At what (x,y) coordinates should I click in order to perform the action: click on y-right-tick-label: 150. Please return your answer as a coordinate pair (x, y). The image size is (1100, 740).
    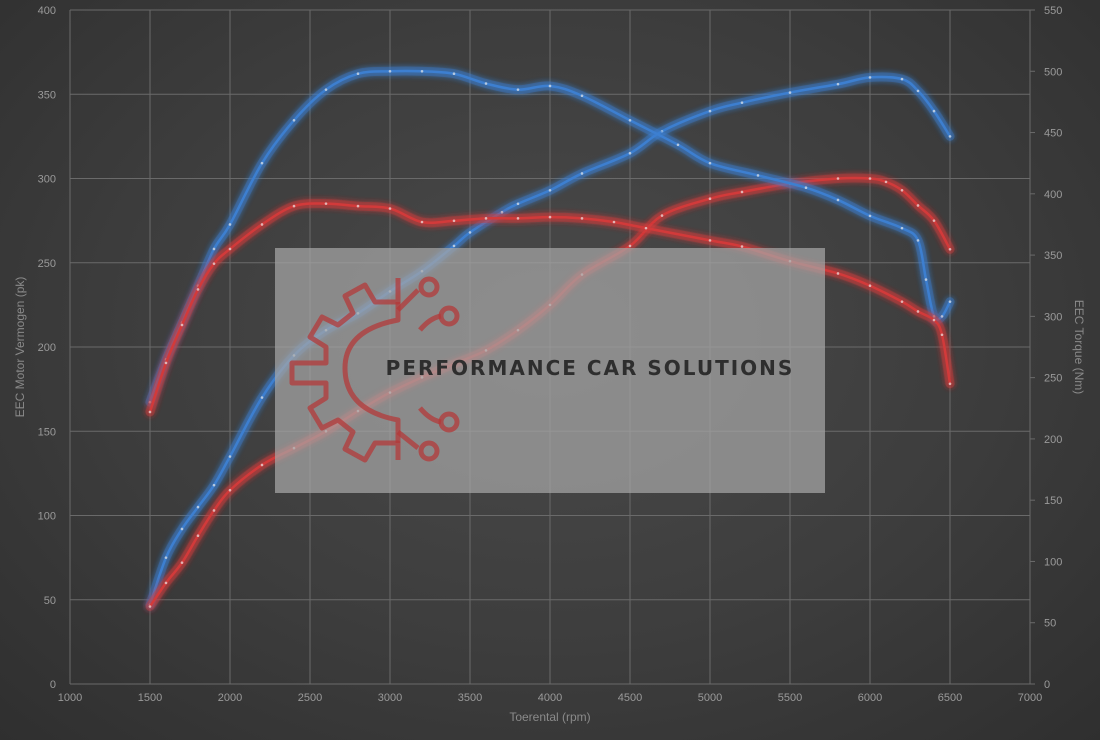
    Looking at the image, I should click on (1053, 501).